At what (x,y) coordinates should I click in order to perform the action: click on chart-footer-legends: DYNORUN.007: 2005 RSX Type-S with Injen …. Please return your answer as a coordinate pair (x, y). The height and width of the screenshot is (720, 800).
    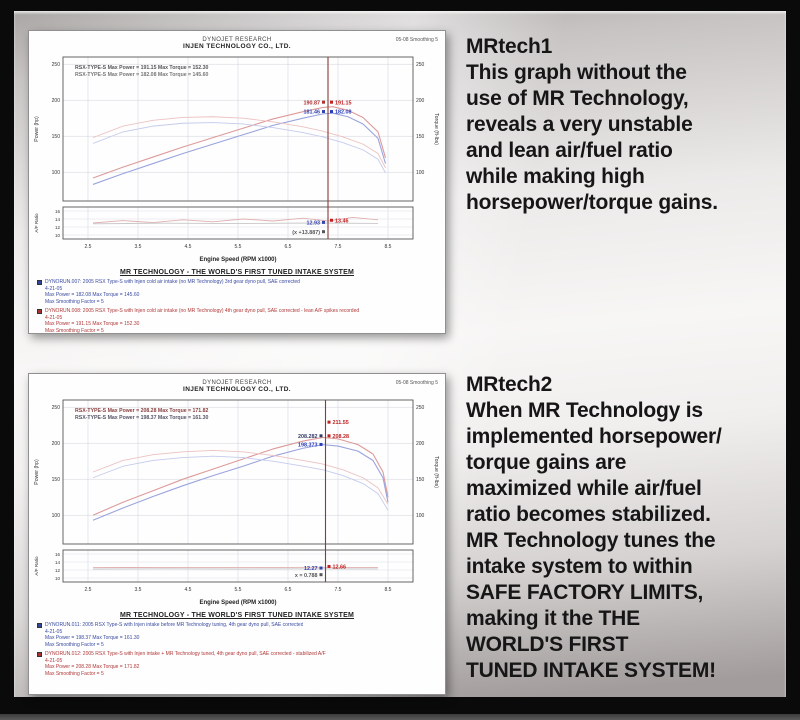
    Looking at the image, I should click on (237, 306).